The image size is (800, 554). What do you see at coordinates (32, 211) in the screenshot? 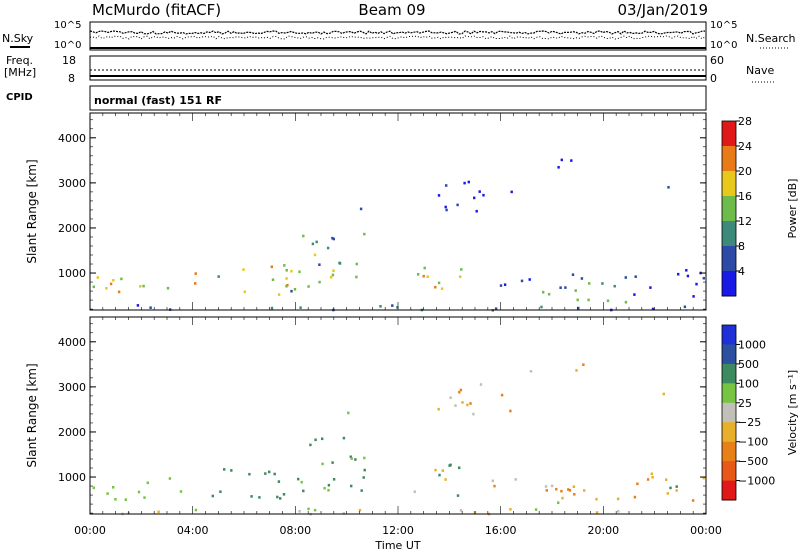
I see `power-ylabel: Slant Range [km]` at bounding box center [32, 211].